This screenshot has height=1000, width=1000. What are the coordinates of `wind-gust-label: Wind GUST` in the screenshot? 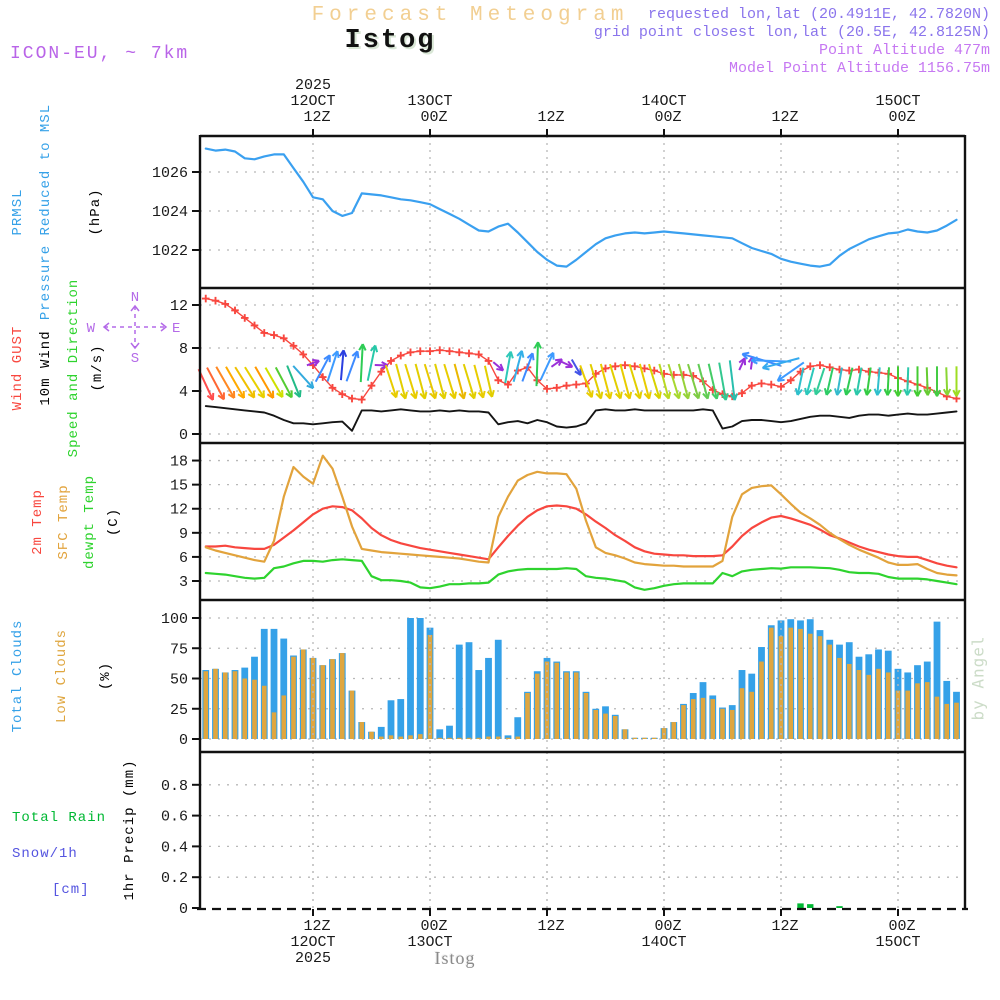 It's located at (18, 368).